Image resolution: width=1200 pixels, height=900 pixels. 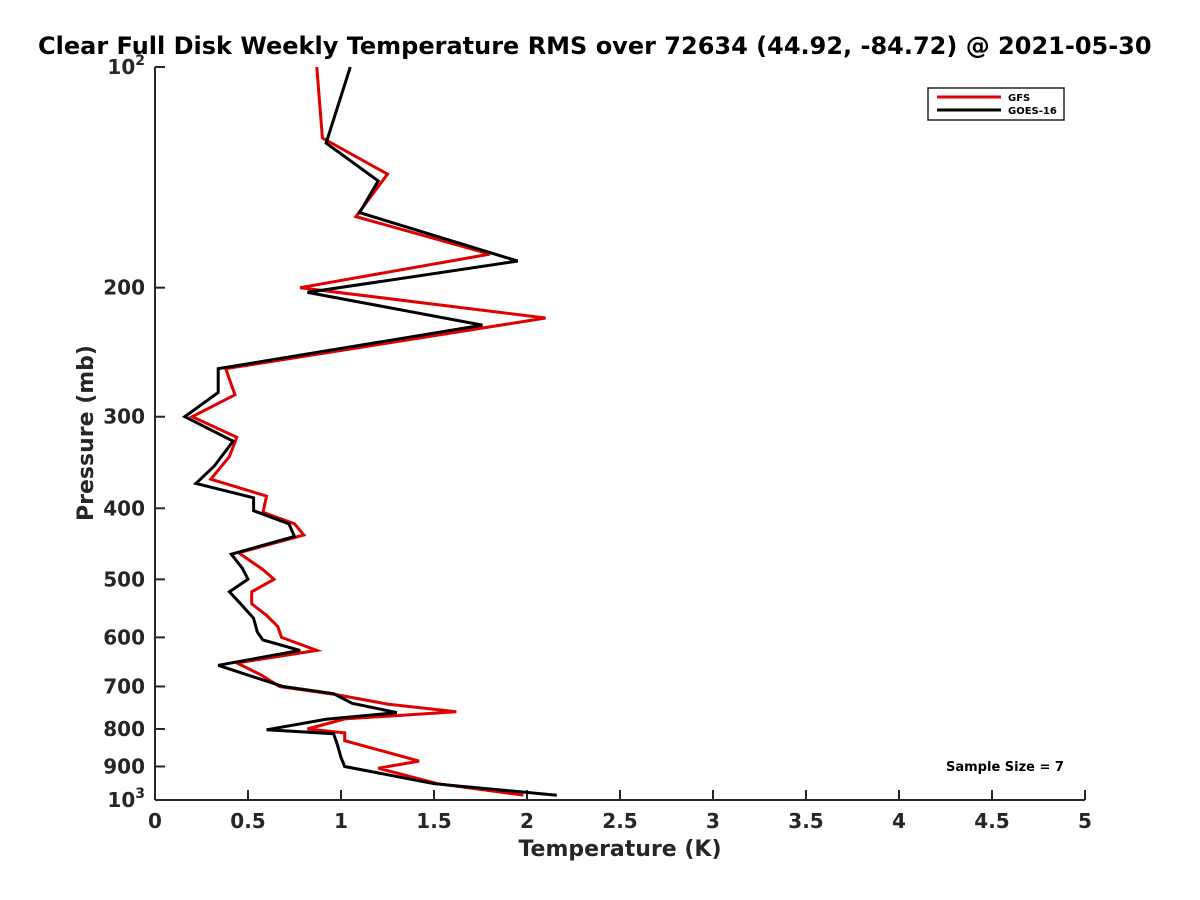 What do you see at coordinates (433, 821) in the screenshot?
I see `x-tick-label: 1.5` at bounding box center [433, 821].